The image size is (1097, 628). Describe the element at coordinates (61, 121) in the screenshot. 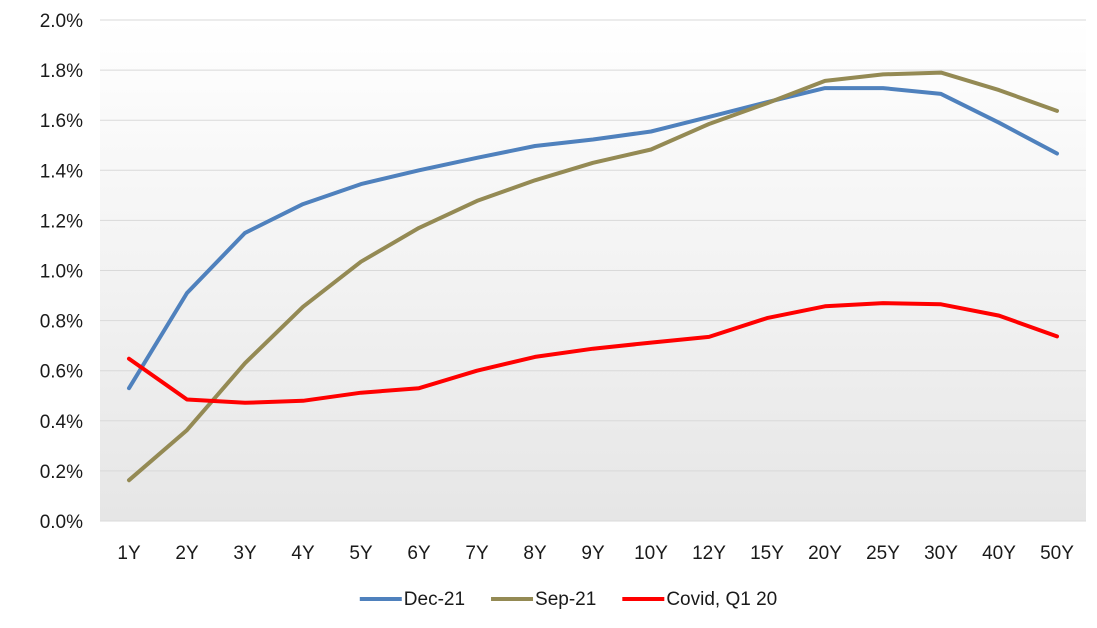

I see `y-tick-label: 1.6%` at that location.